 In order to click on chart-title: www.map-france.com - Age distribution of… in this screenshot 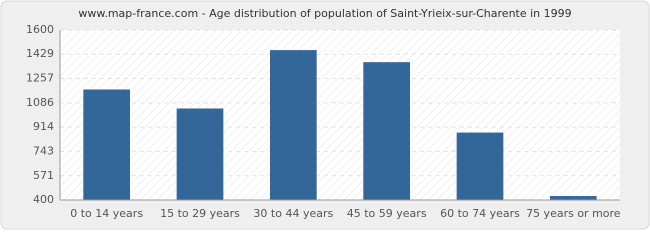, I will do `click(324, 13)`.